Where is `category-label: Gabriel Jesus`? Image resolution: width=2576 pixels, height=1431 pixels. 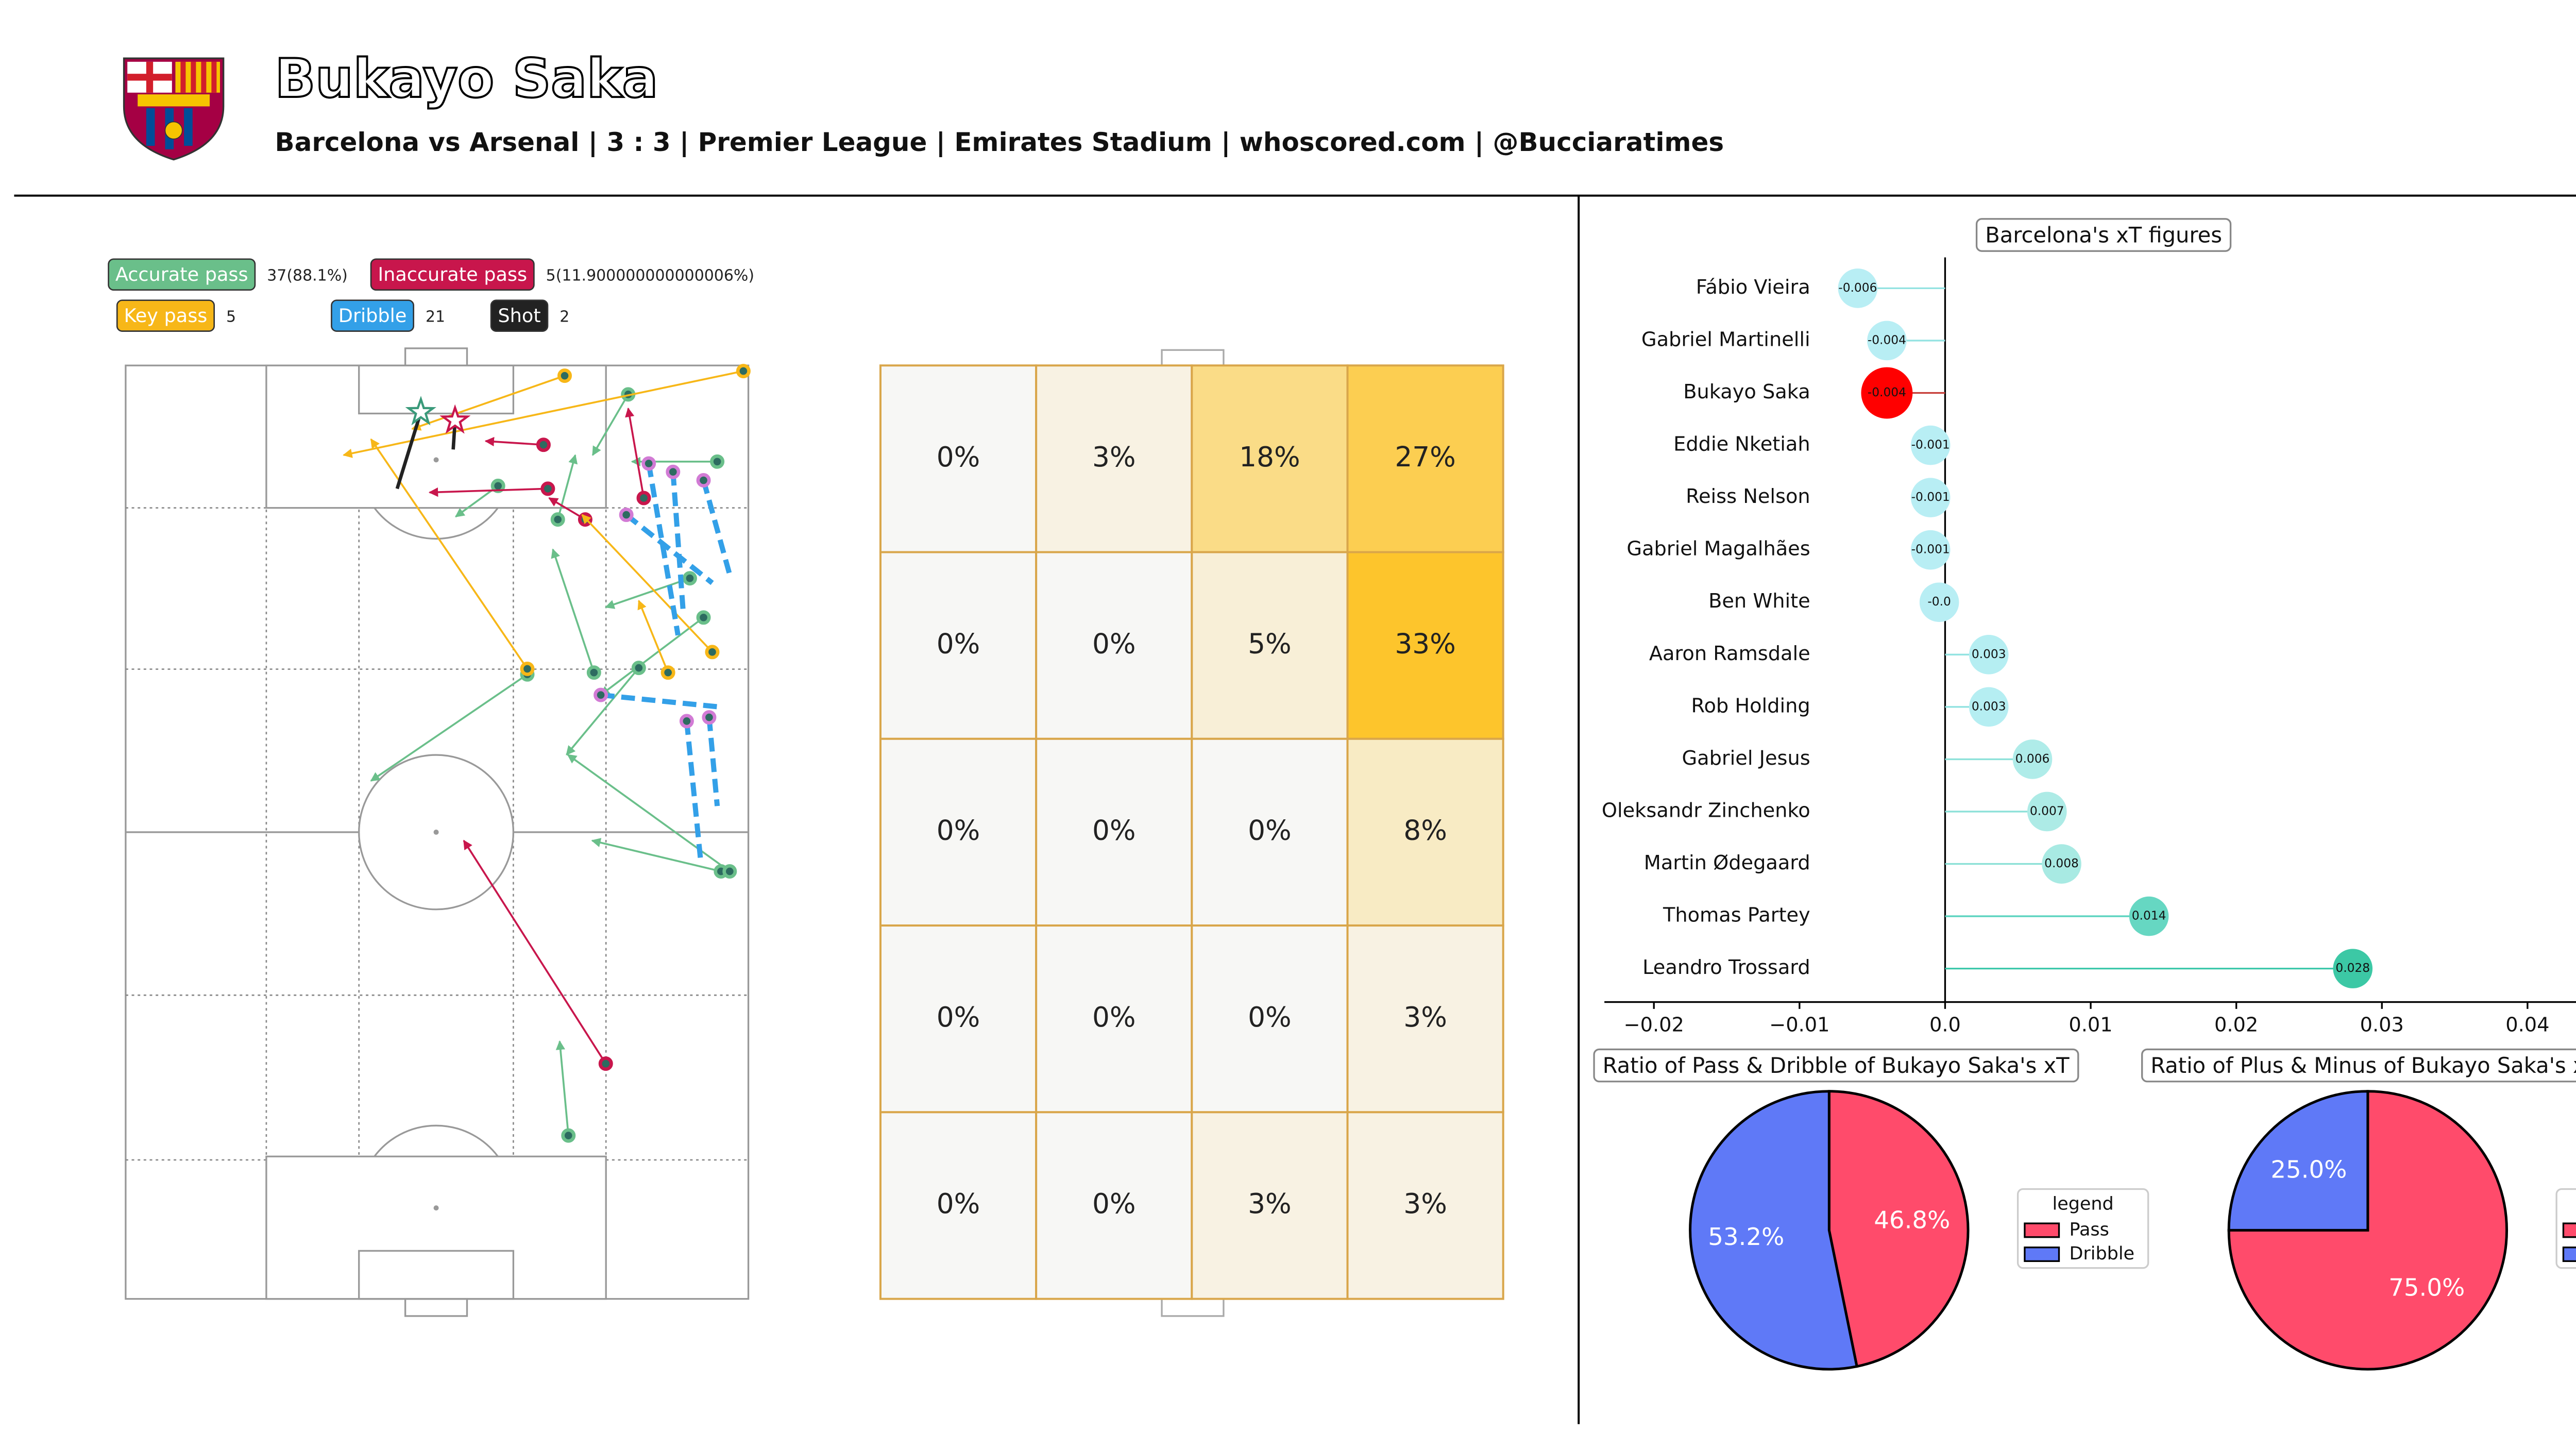
category-label: Gabriel Jesus is located at coordinates (1746, 758).